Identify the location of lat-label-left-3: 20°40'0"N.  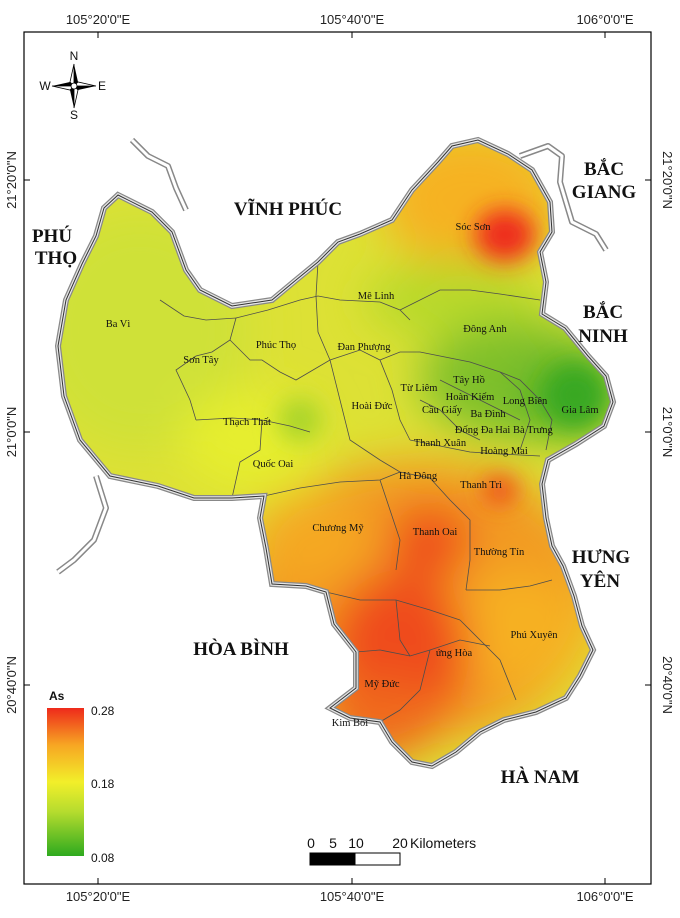
(11, 685).